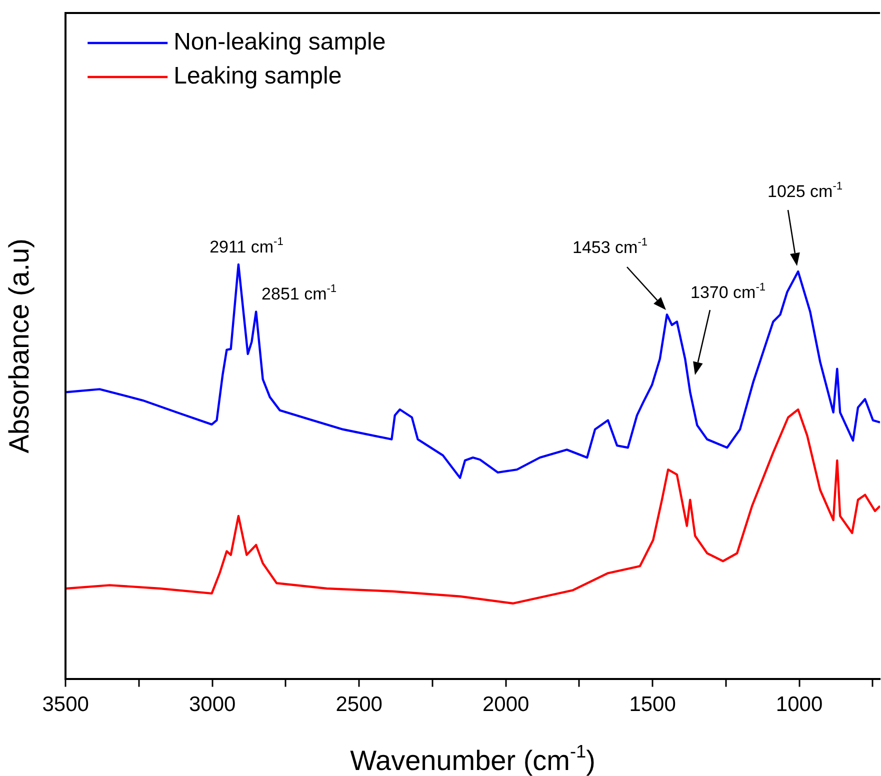 The image size is (881, 776). I want to click on legend-label: Non-leaking sample, so click(280, 42).